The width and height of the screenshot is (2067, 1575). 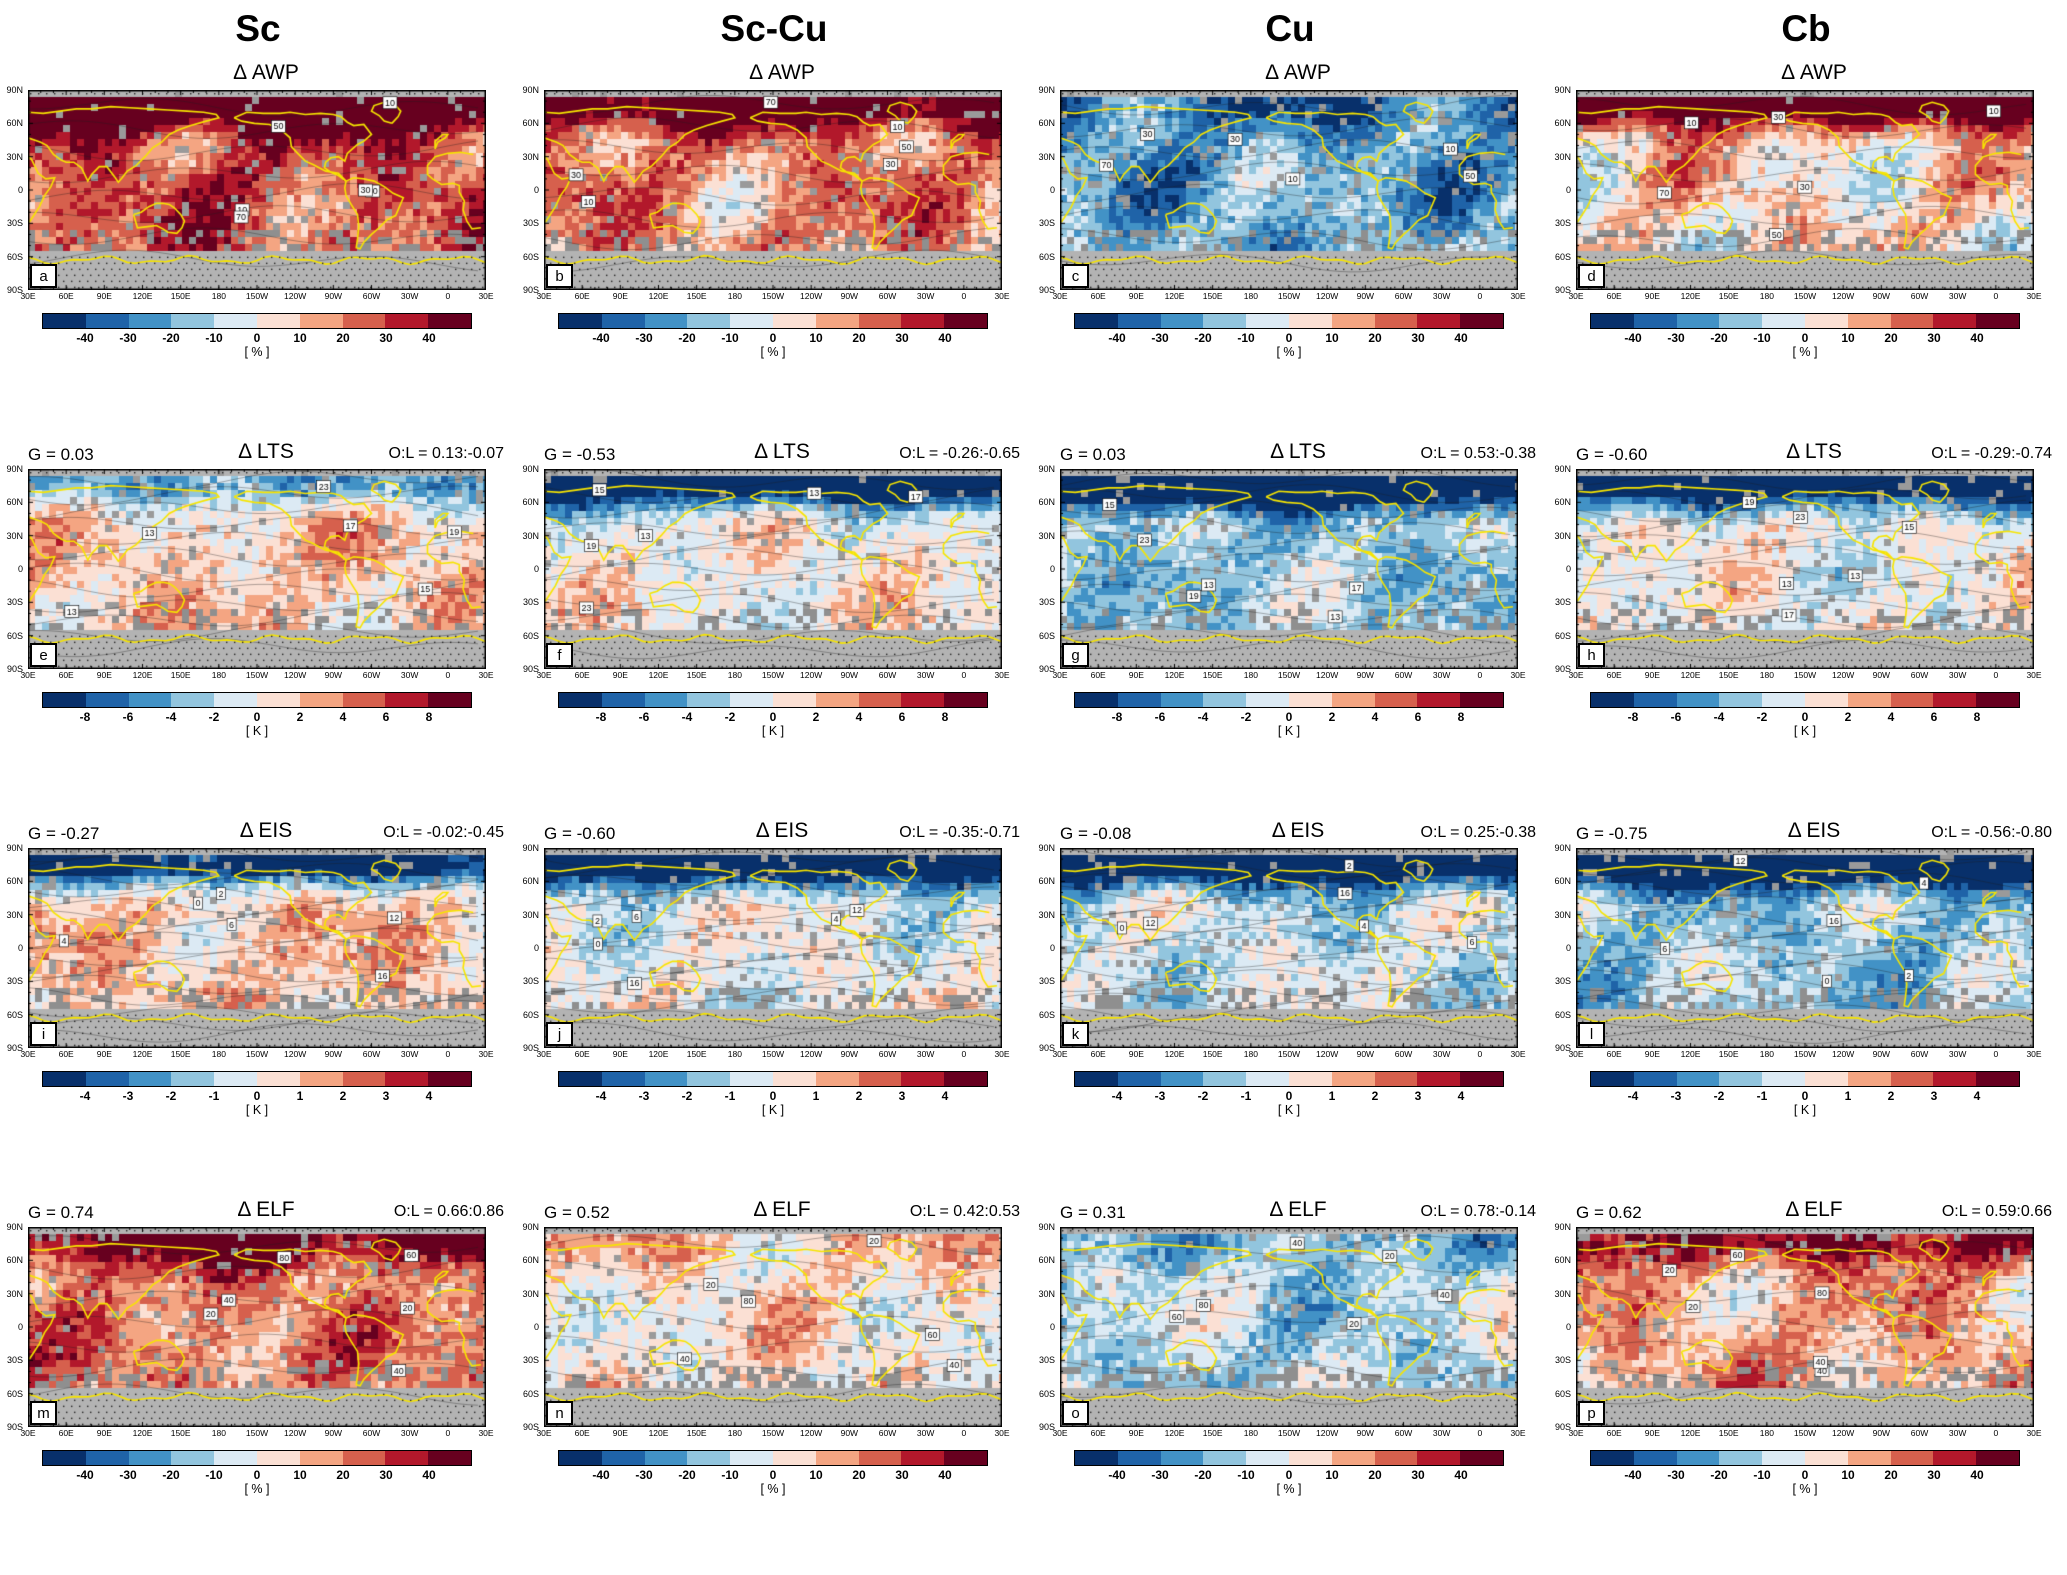 What do you see at coordinates (1996, 1054) in the screenshot?
I see `lon-tick-label: 0` at bounding box center [1996, 1054].